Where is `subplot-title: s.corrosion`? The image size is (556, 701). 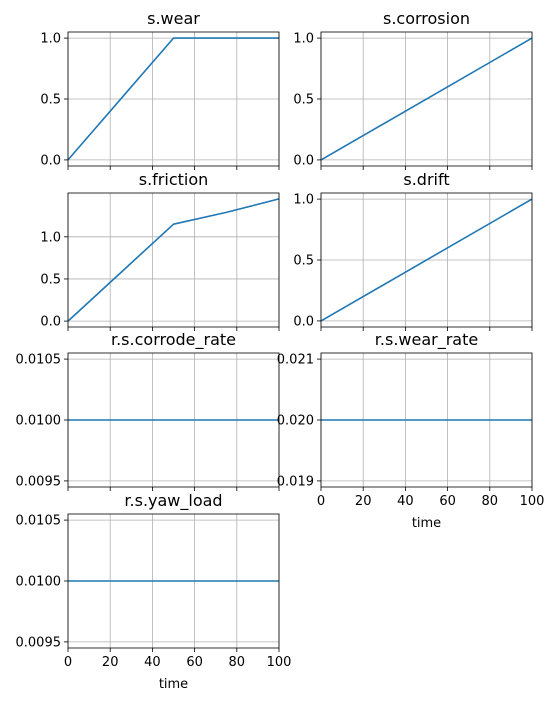 subplot-title: s.corrosion is located at coordinates (426, 18).